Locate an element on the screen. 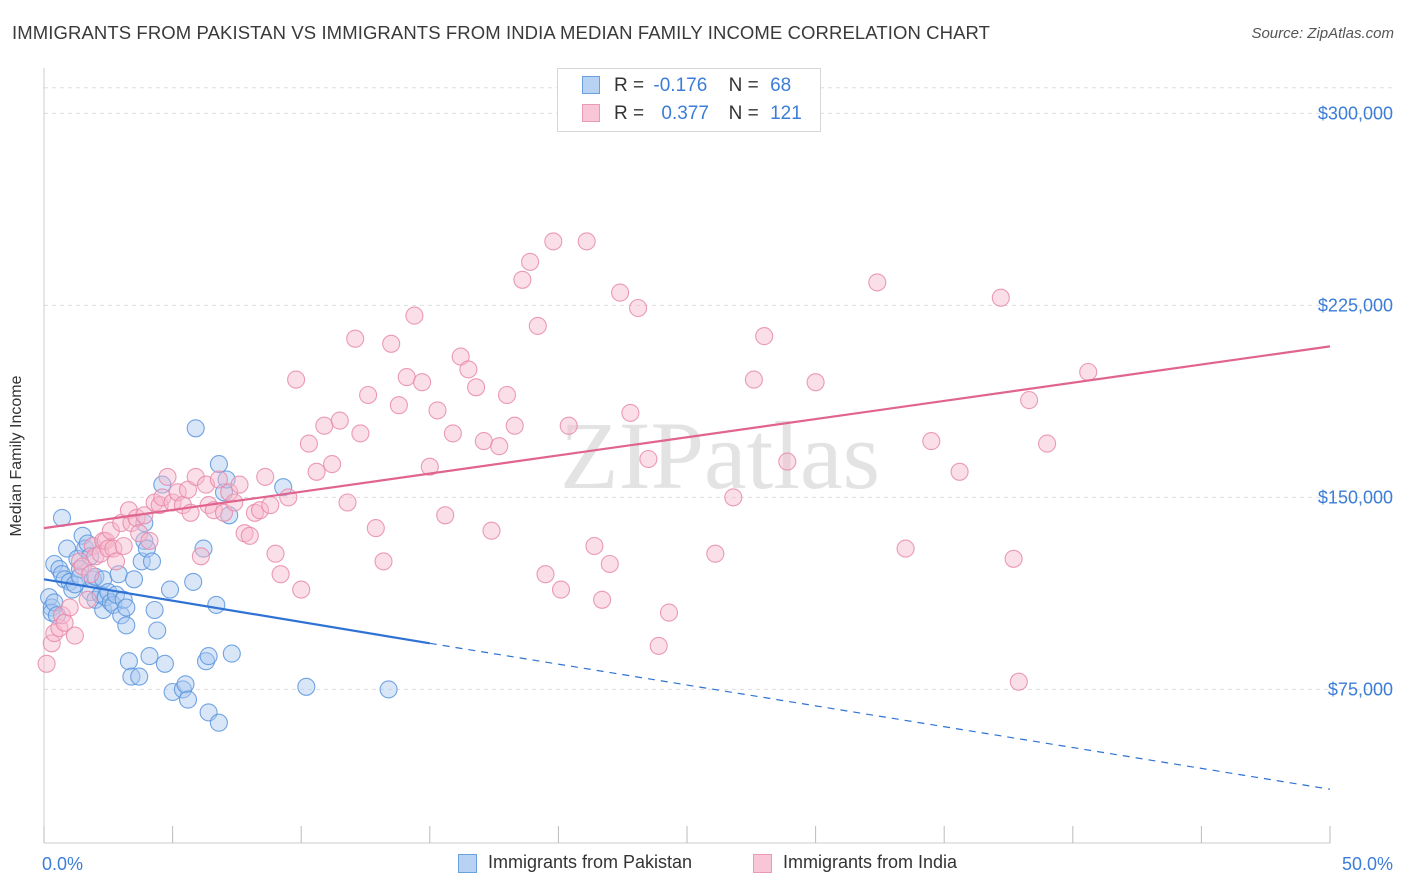 This screenshot has width=1406, height=892. pakistan-legend-swatch is located at coordinates (467, 863).